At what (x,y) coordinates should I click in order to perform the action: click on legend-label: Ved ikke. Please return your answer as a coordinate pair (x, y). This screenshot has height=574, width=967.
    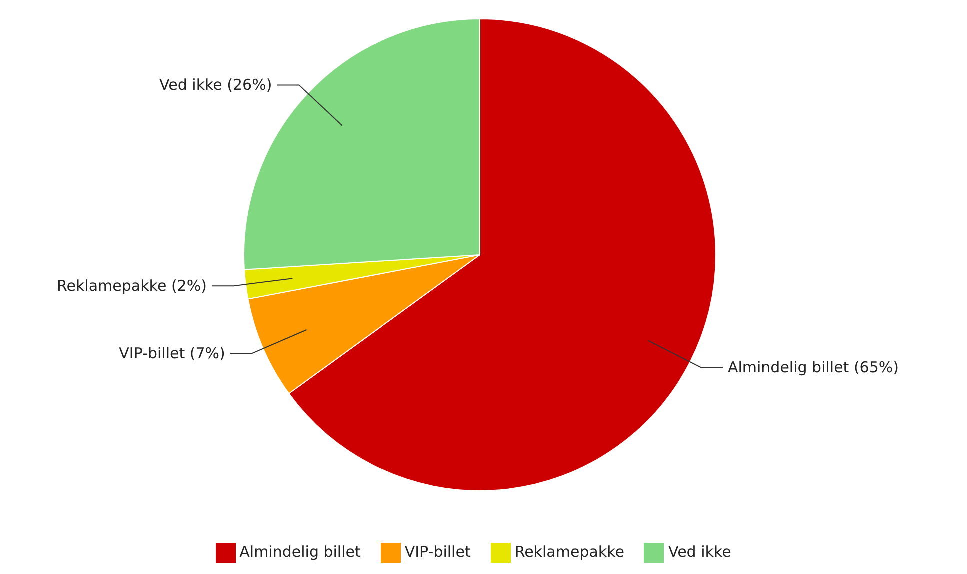
    Looking at the image, I should click on (700, 552).